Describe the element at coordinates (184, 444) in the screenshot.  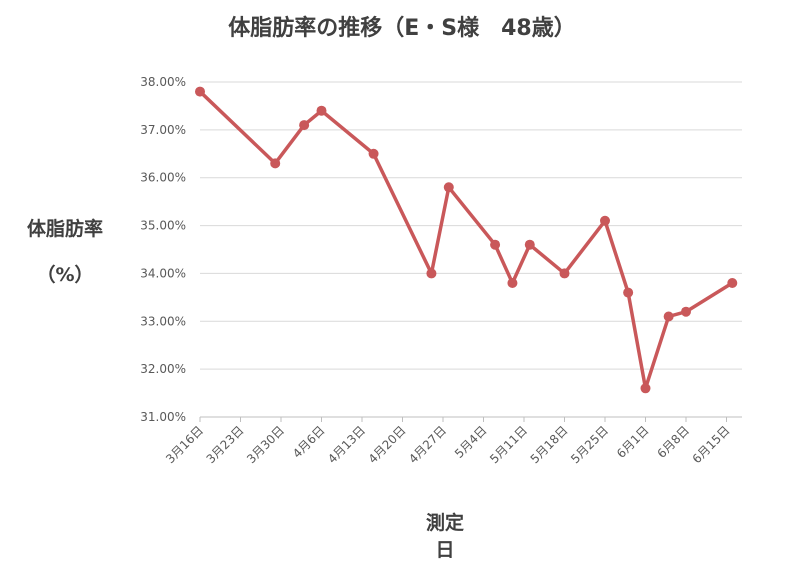
I see `x-tick-label: 3月16日` at that location.